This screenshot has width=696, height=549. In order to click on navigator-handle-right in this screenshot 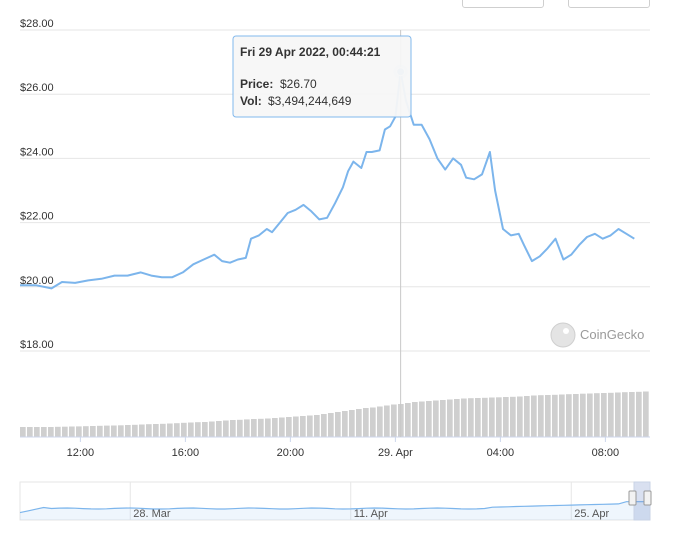, I will do `click(647, 498)`.